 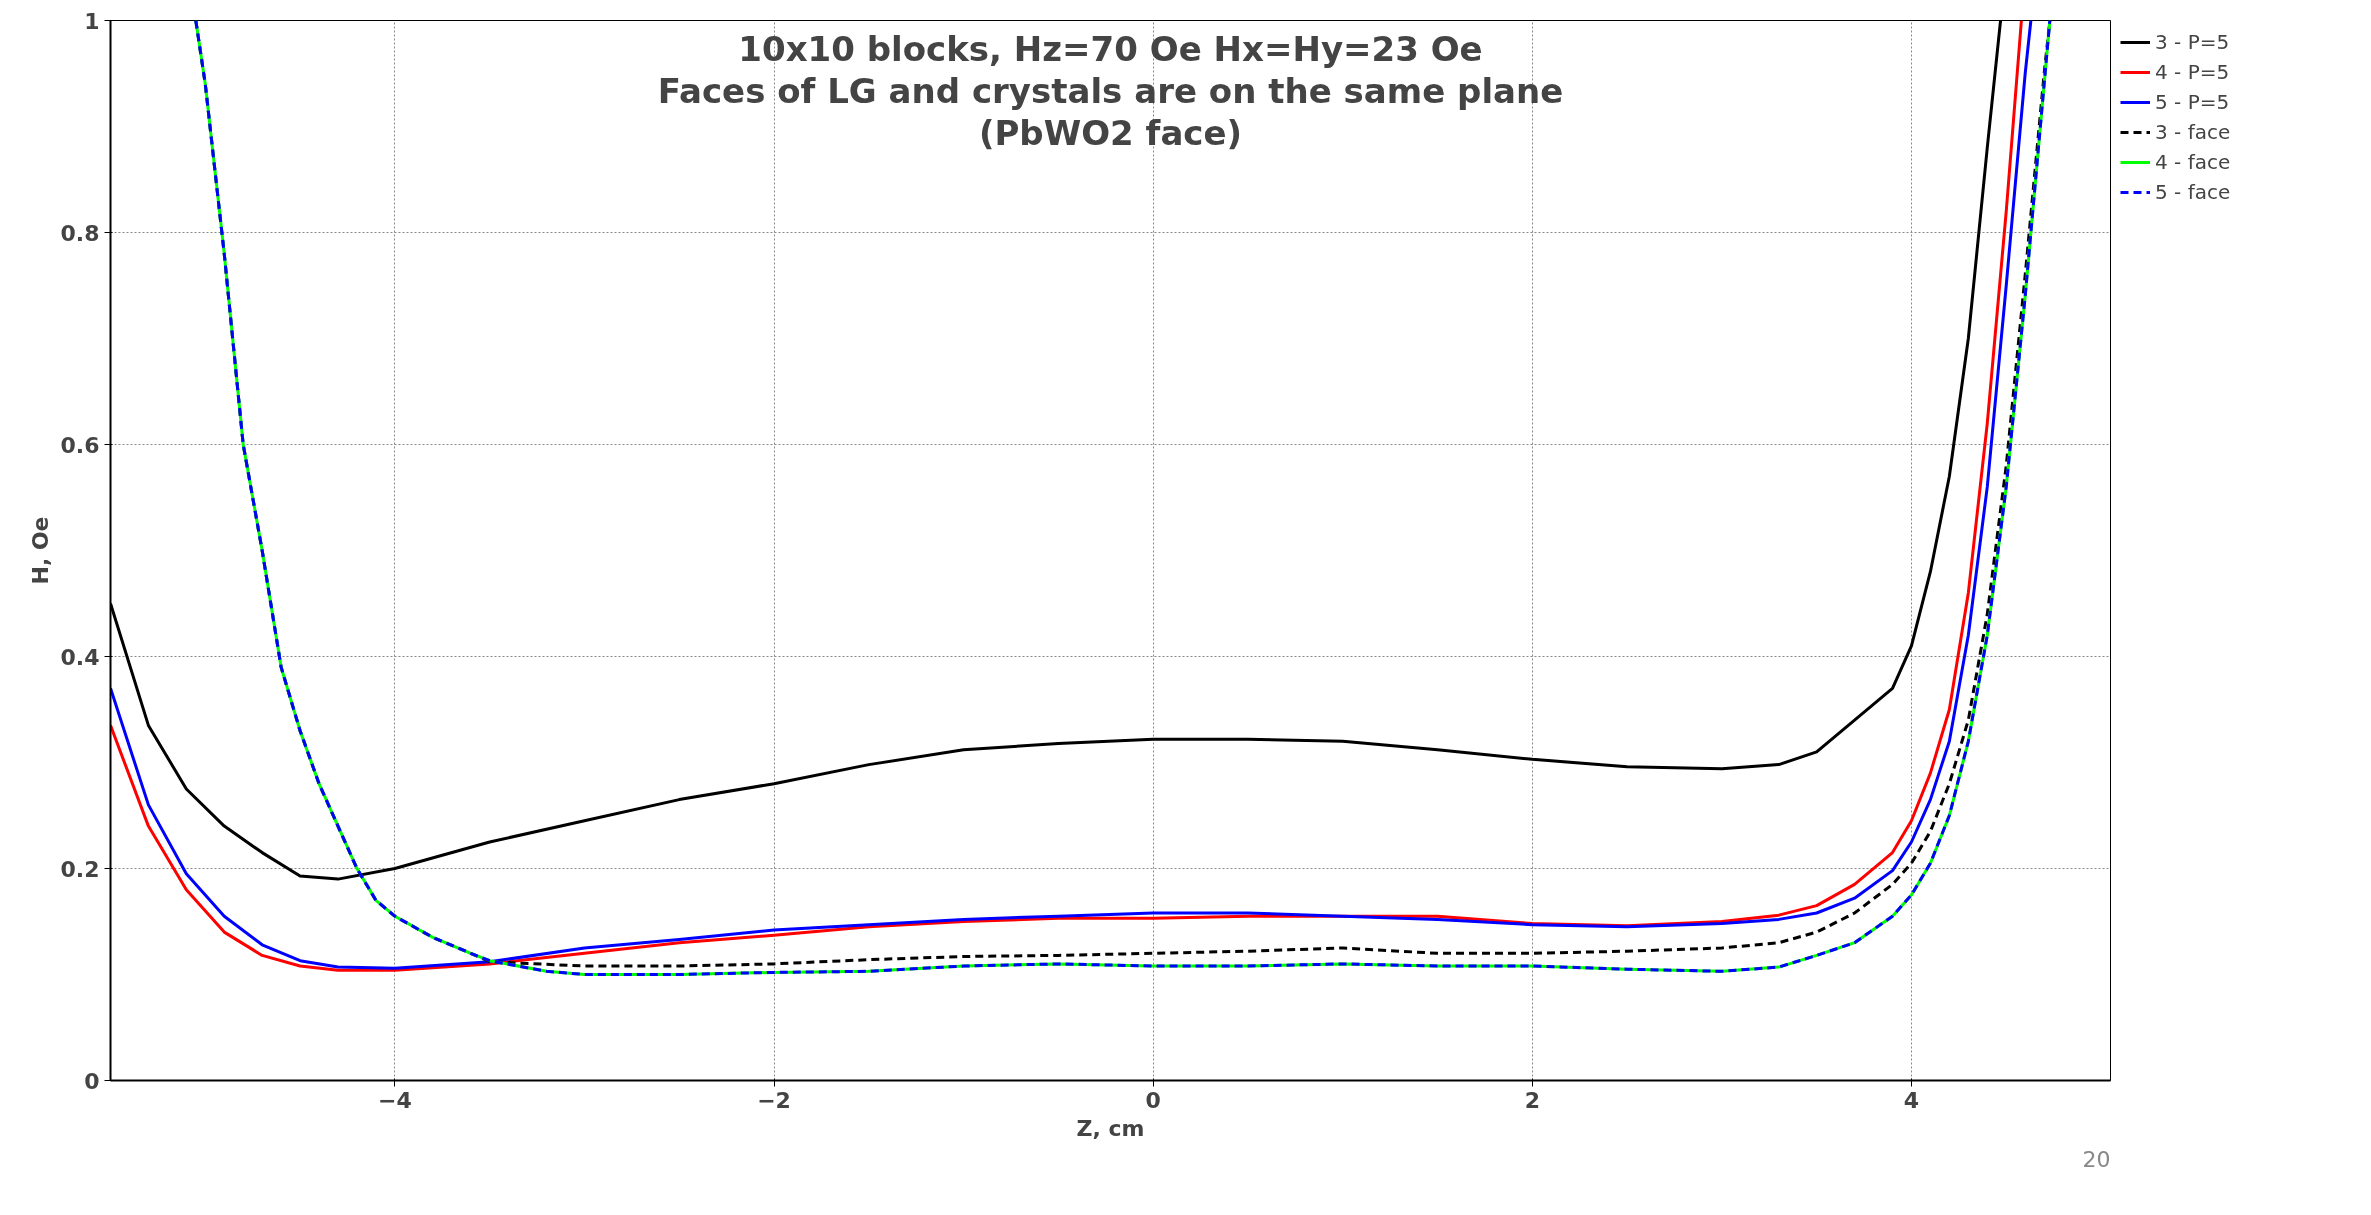 I want to click on y-tick-label: 0.2, so click(x=80, y=869).